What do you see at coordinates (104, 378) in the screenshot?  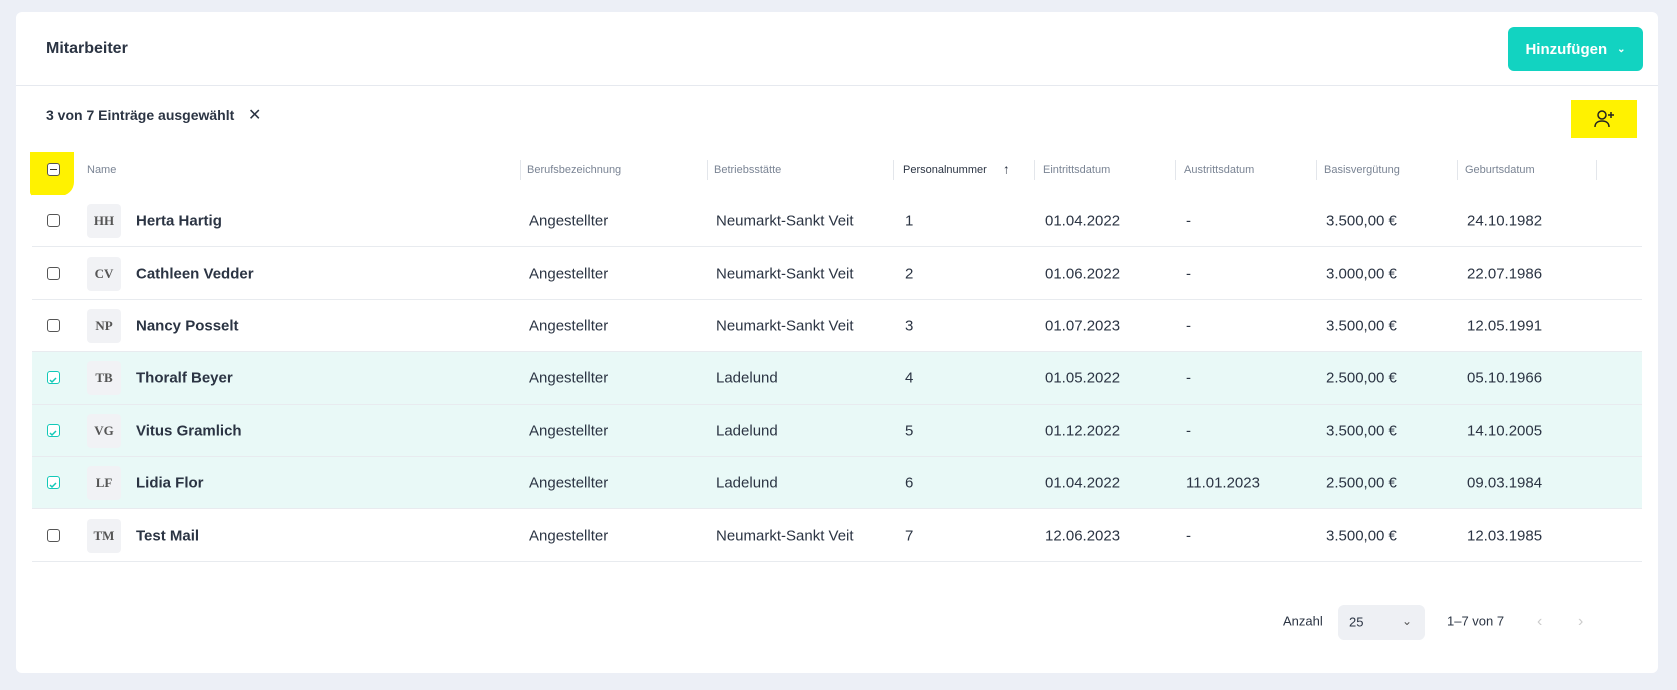 I see `avatar: TB` at bounding box center [104, 378].